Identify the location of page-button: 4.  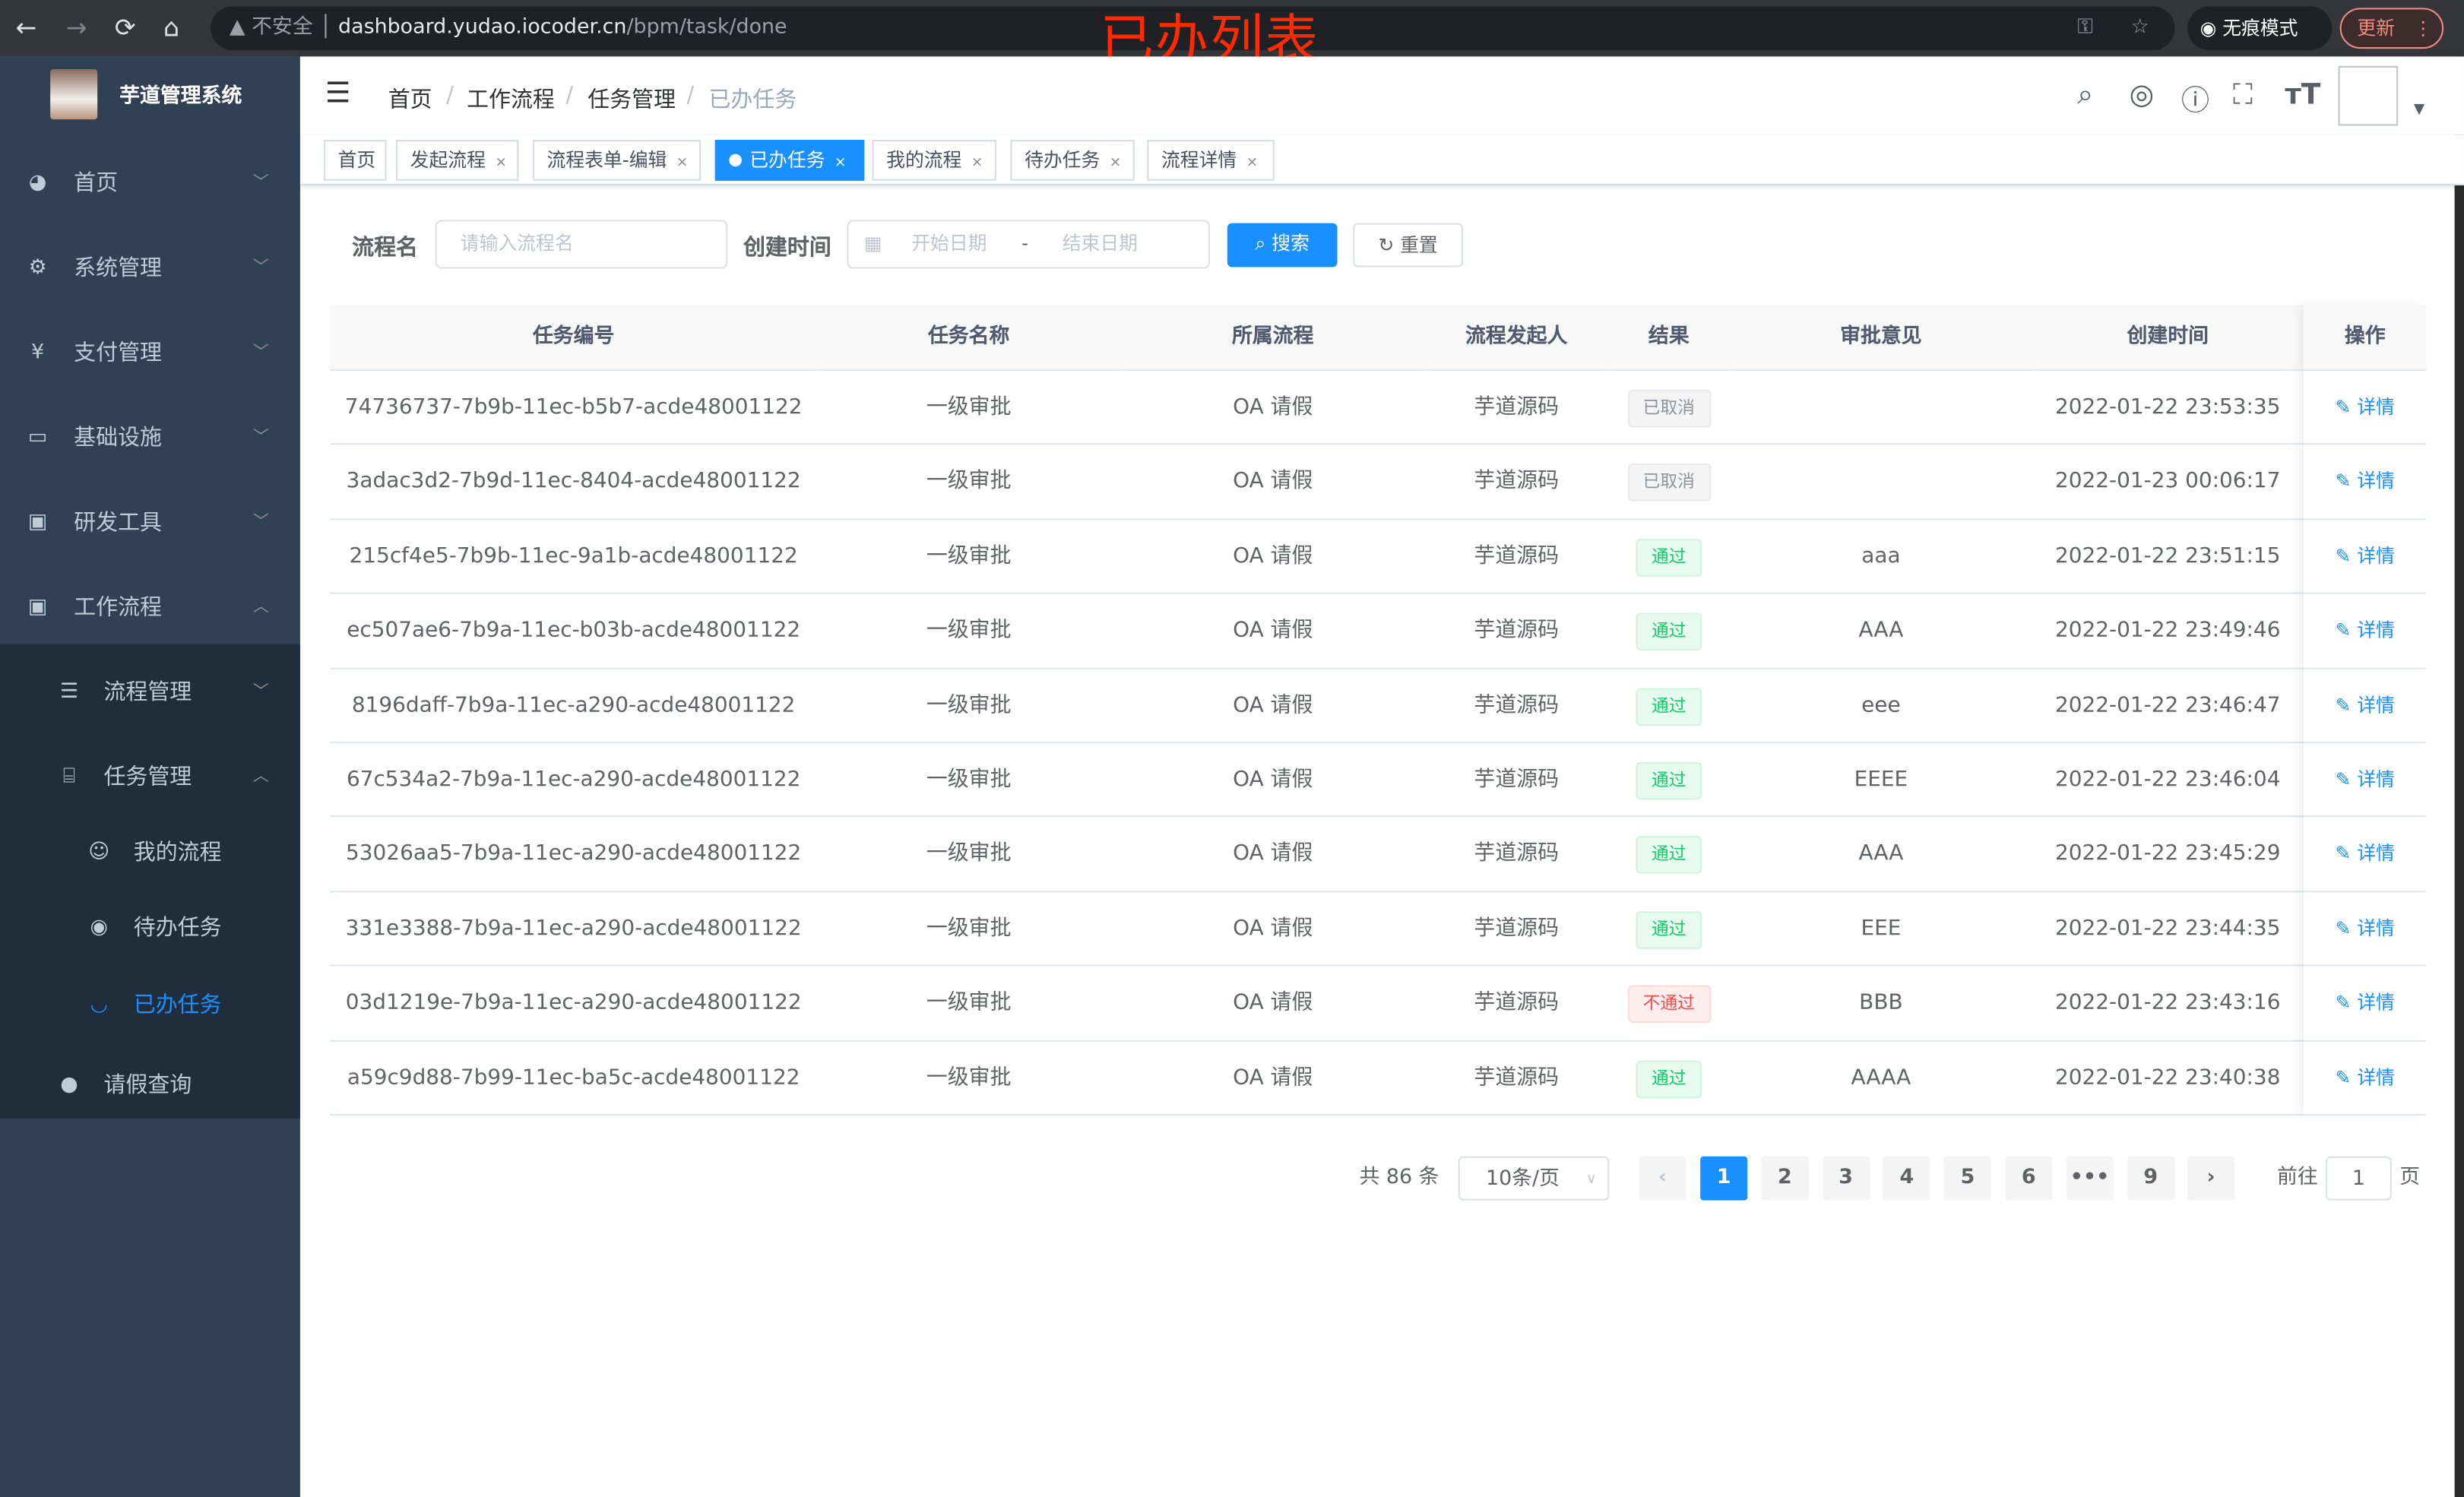
(1906, 1178).